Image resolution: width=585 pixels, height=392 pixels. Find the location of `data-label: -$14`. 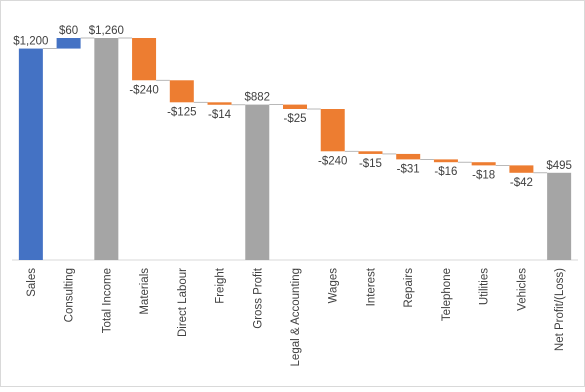

data-label: -$14 is located at coordinates (220, 115).